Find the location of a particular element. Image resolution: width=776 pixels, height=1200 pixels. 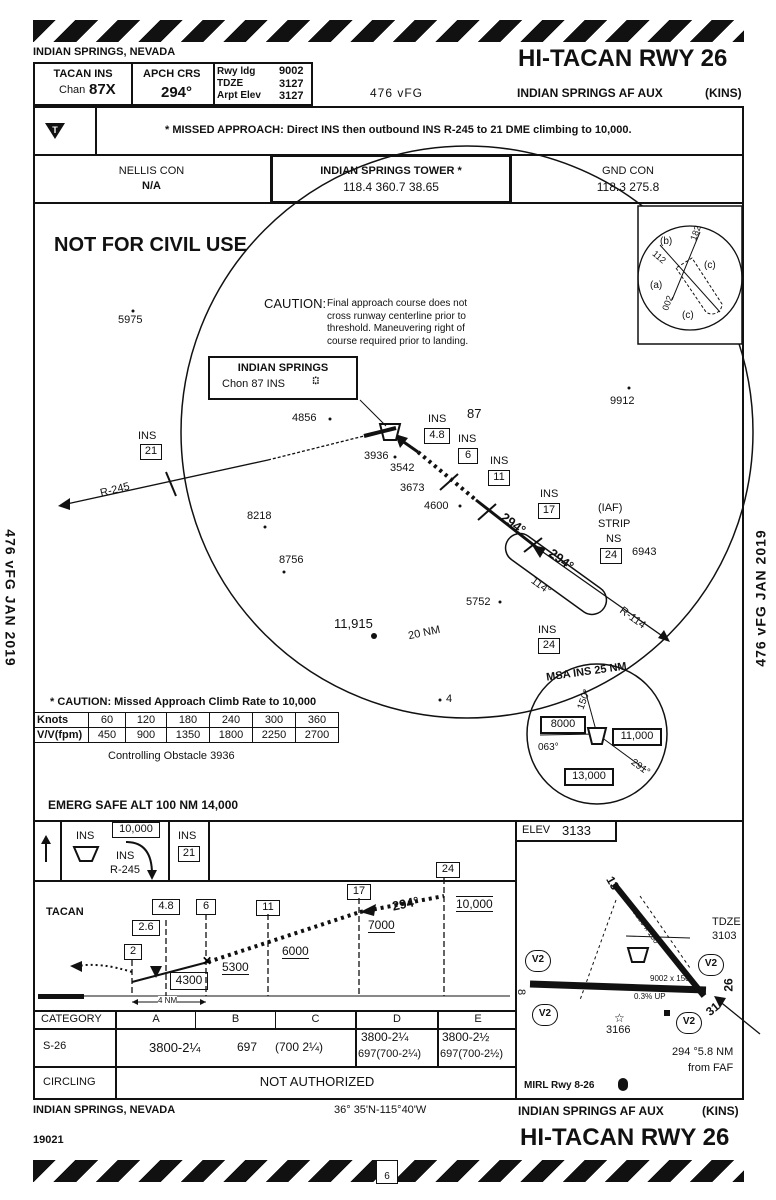

plan-dme-11: 11 is located at coordinates (499, 478).